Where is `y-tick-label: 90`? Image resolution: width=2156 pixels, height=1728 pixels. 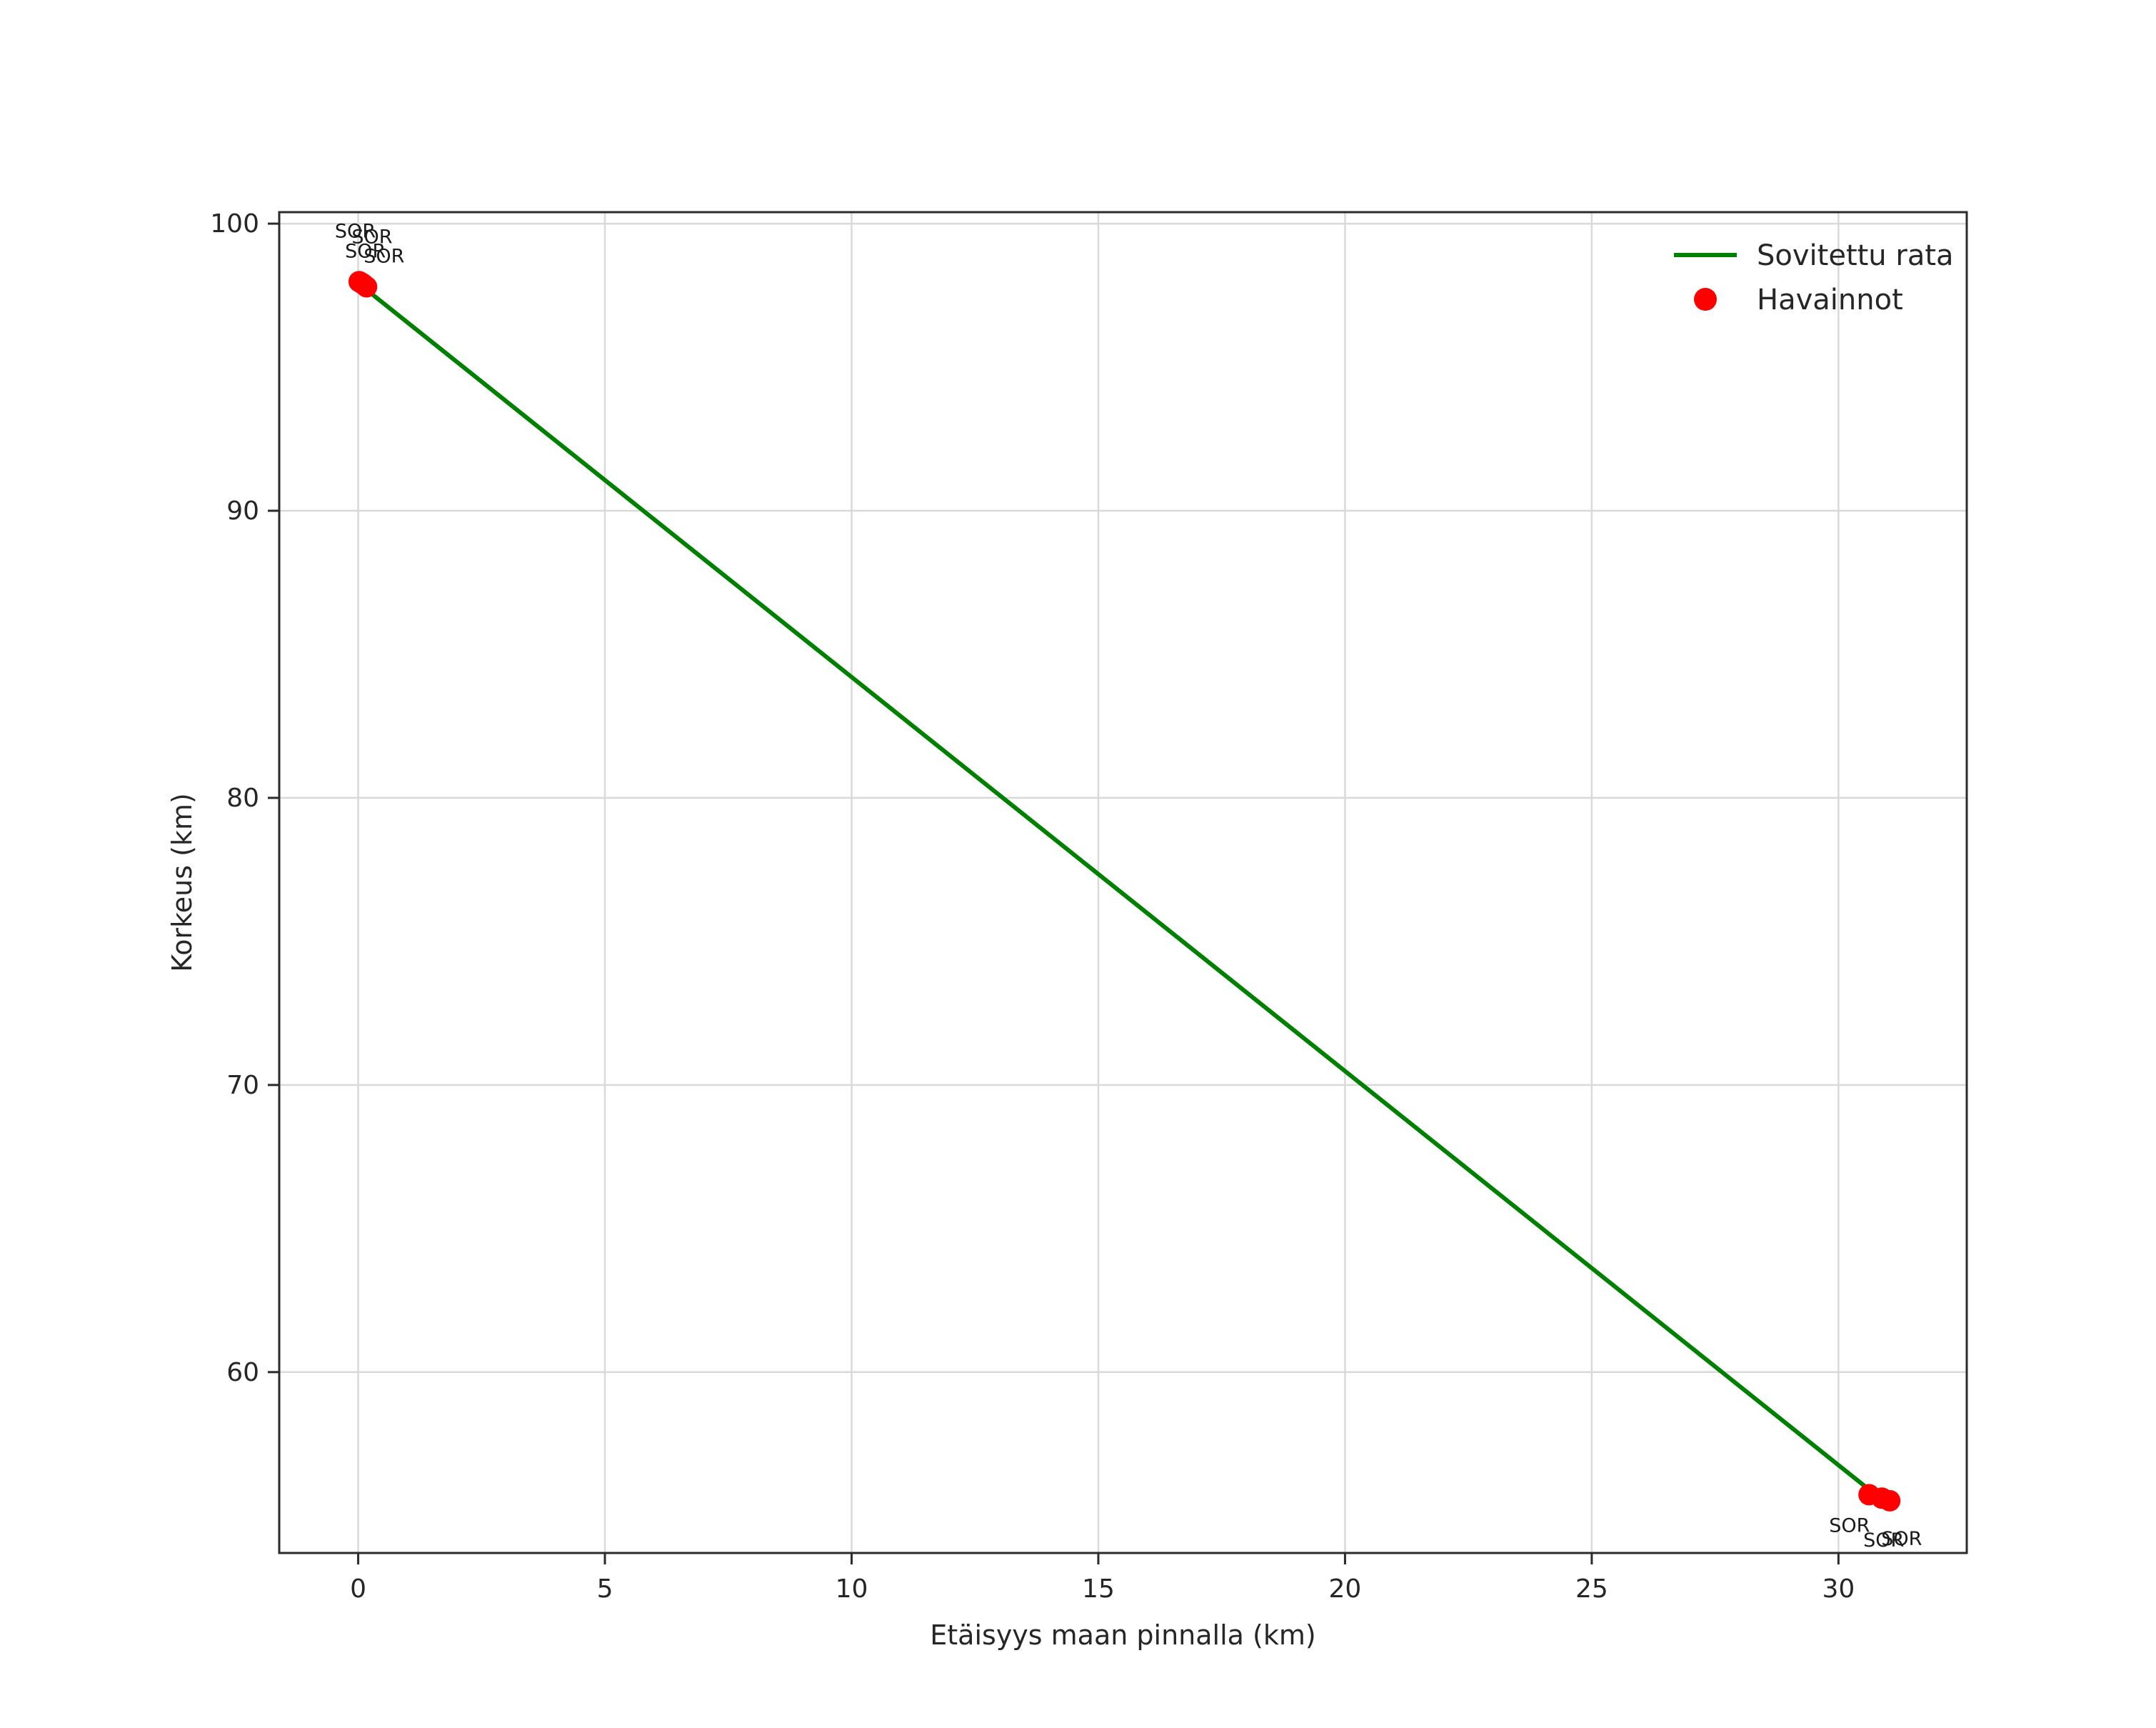 y-tick-label: 90 is located at coordinates (243, 511).